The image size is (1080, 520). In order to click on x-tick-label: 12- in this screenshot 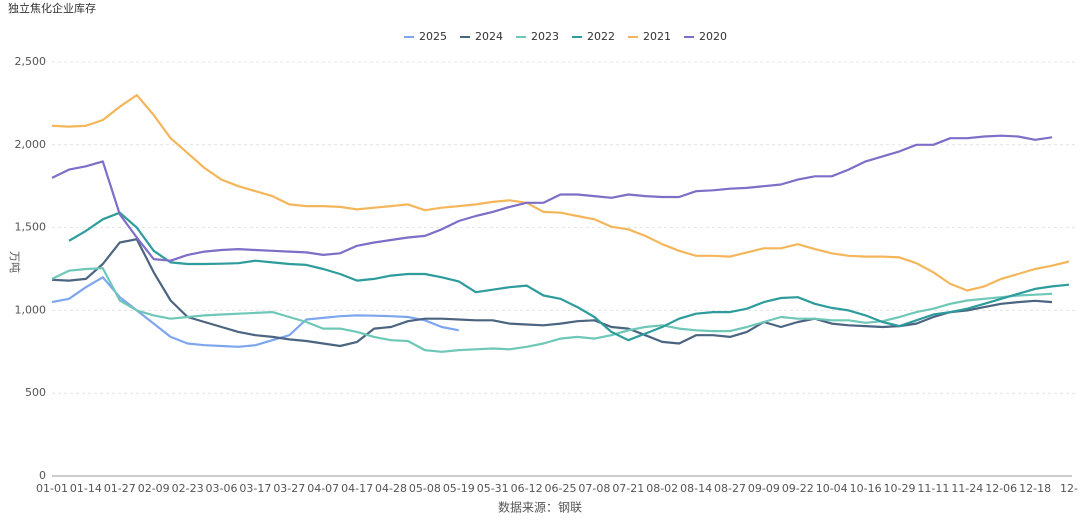, I will do `click(1069, 488)`.